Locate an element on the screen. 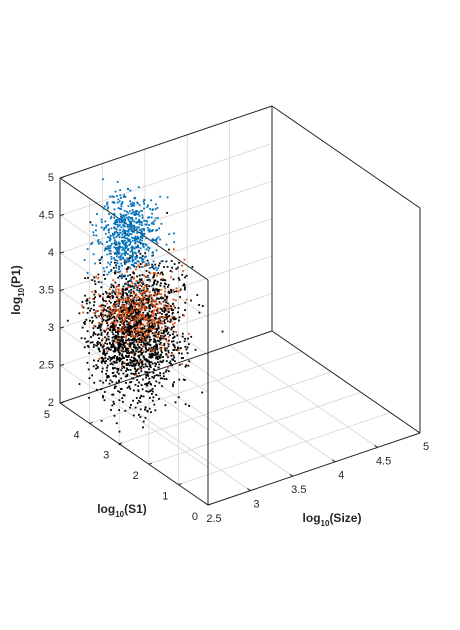  axis-frame-edge is located at coordinates (134, 454).